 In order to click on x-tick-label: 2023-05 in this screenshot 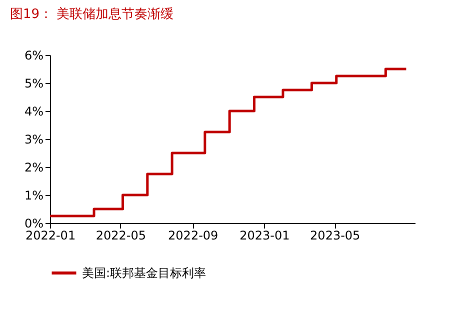, I will do `click(335, 235)`.